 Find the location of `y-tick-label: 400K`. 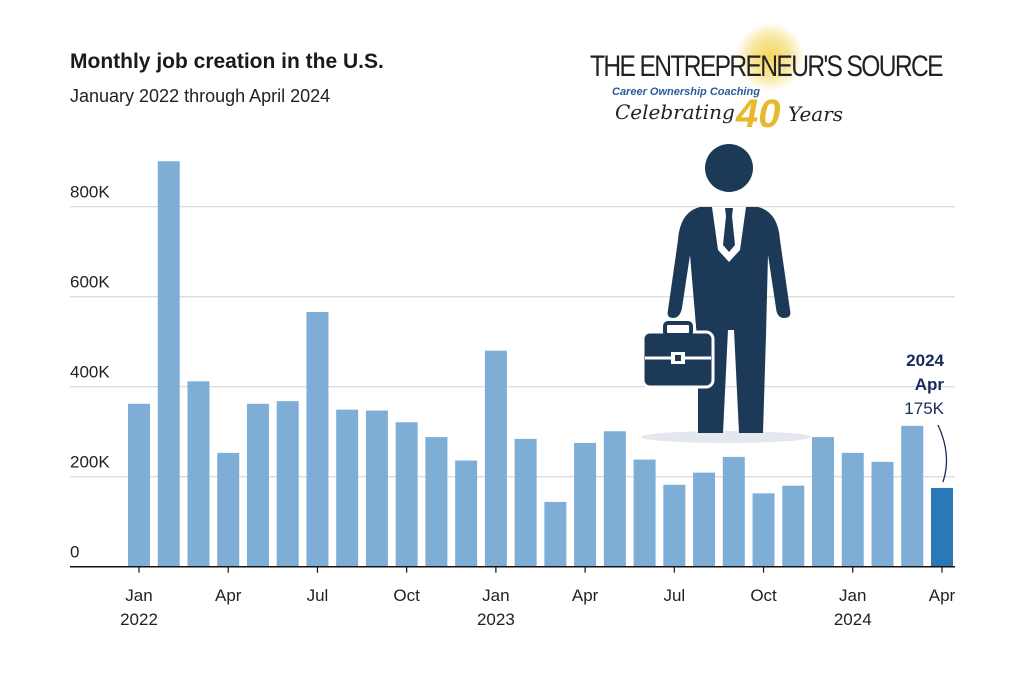

y-tick-label: 400K is located at coordinates (90, 372).